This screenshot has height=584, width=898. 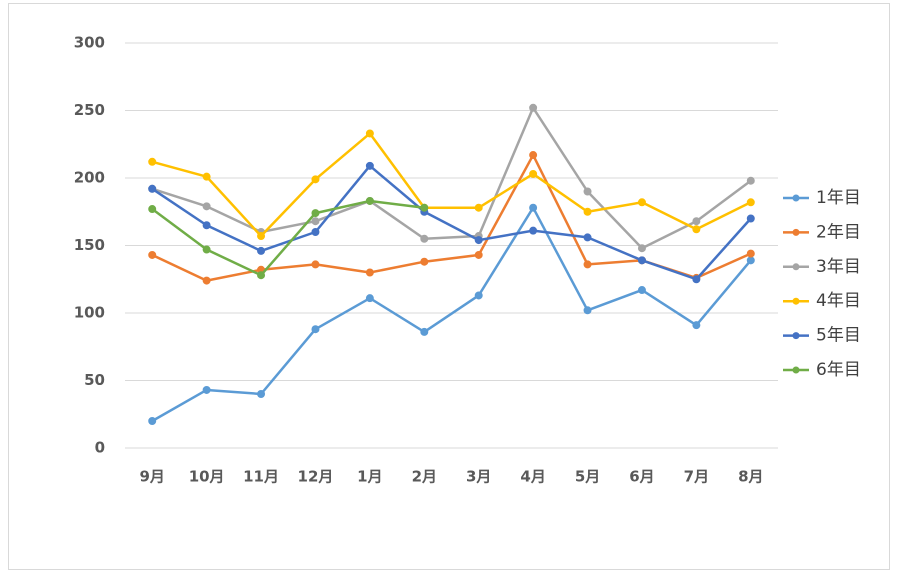 I want to click on x-tick-label: 8月, so click(x=750, y=477).